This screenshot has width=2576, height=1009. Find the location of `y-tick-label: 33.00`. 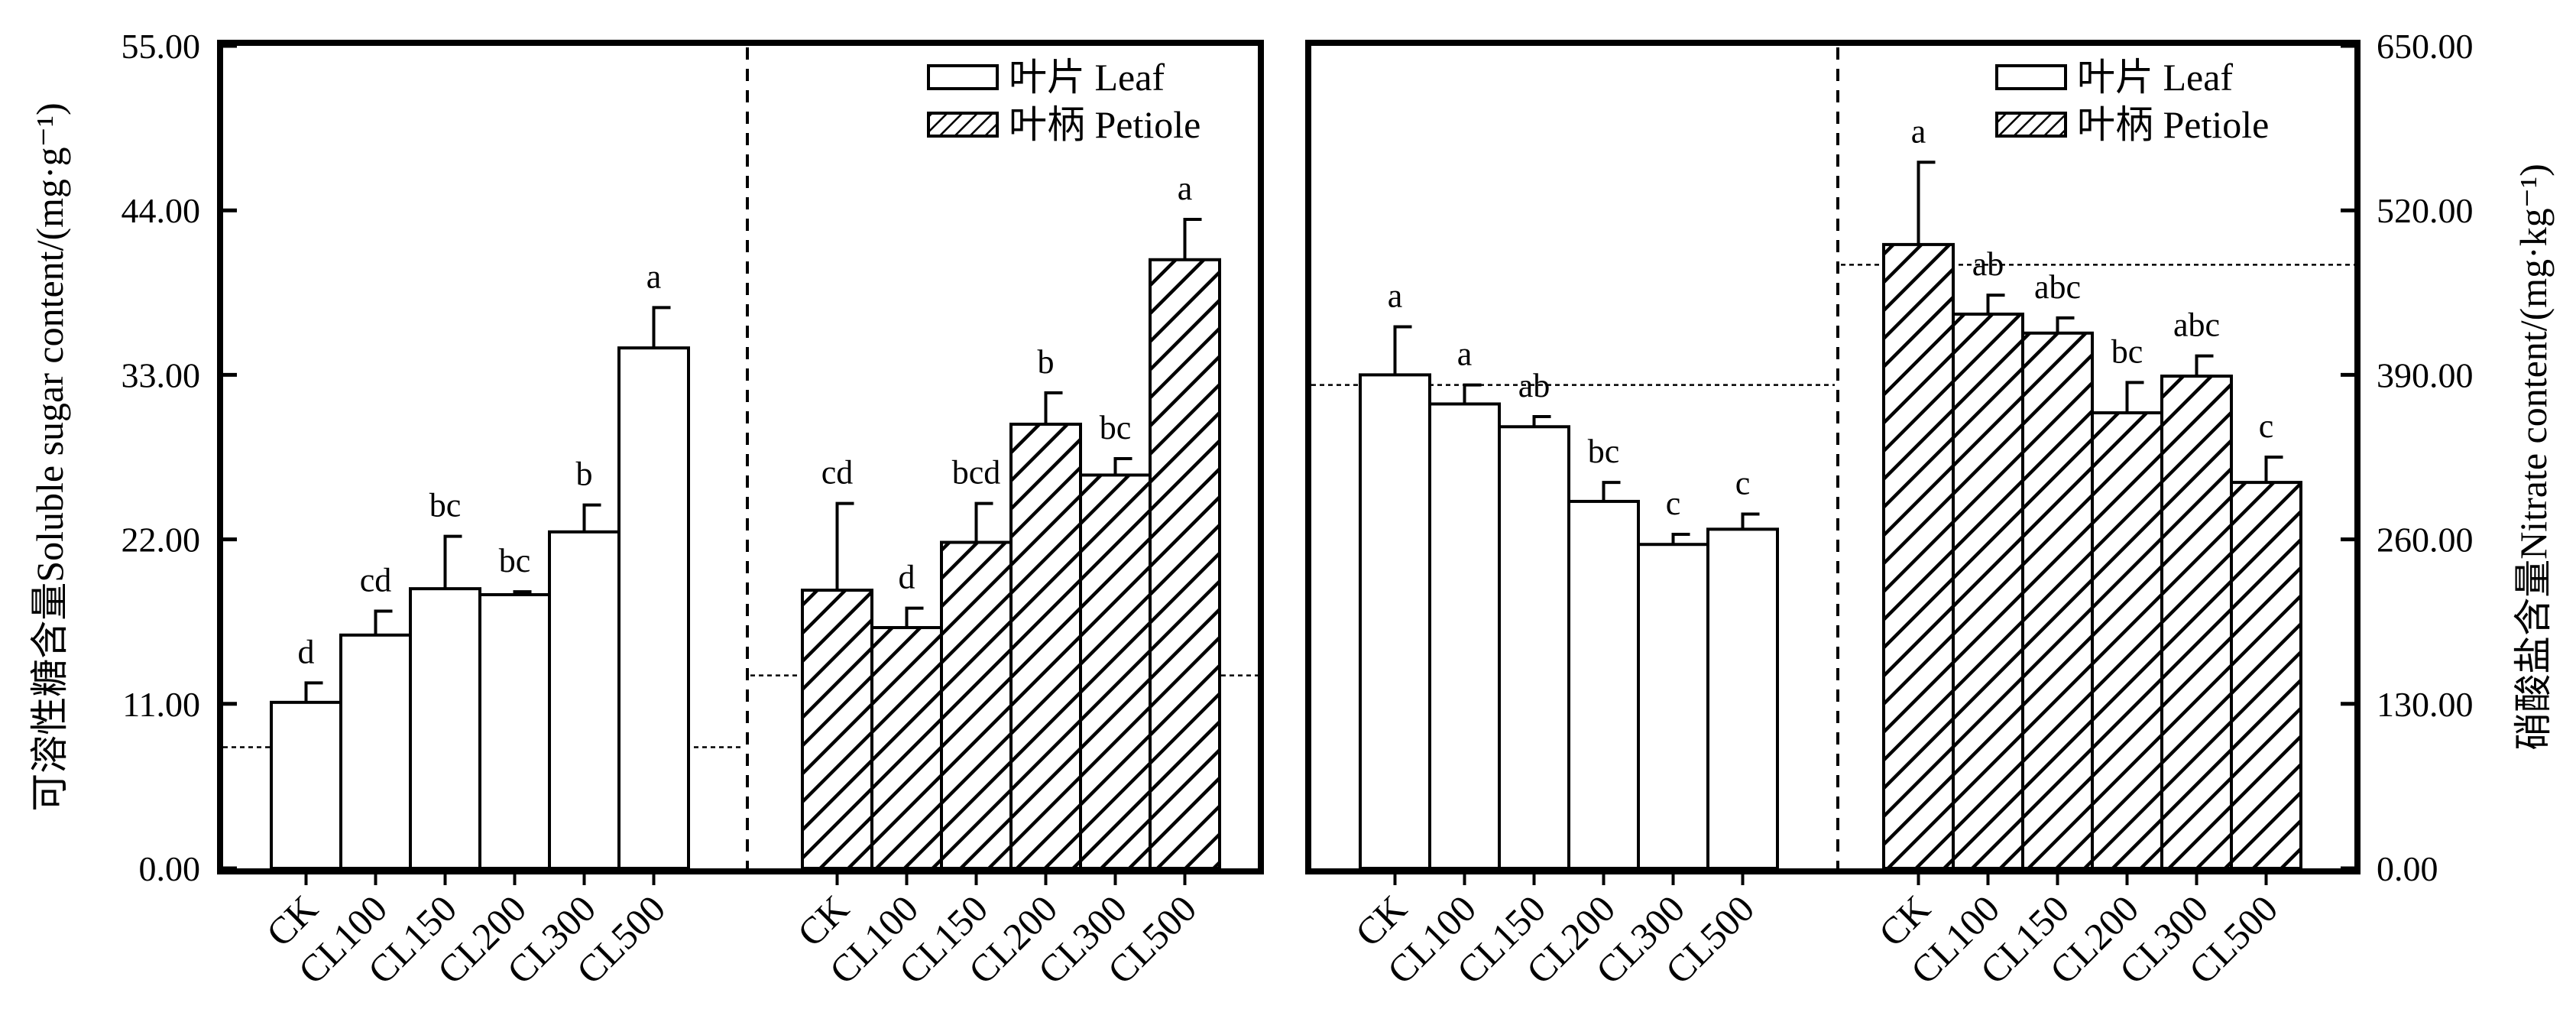

y-tick-label: 33.00 is located at coordinates (161, 374).